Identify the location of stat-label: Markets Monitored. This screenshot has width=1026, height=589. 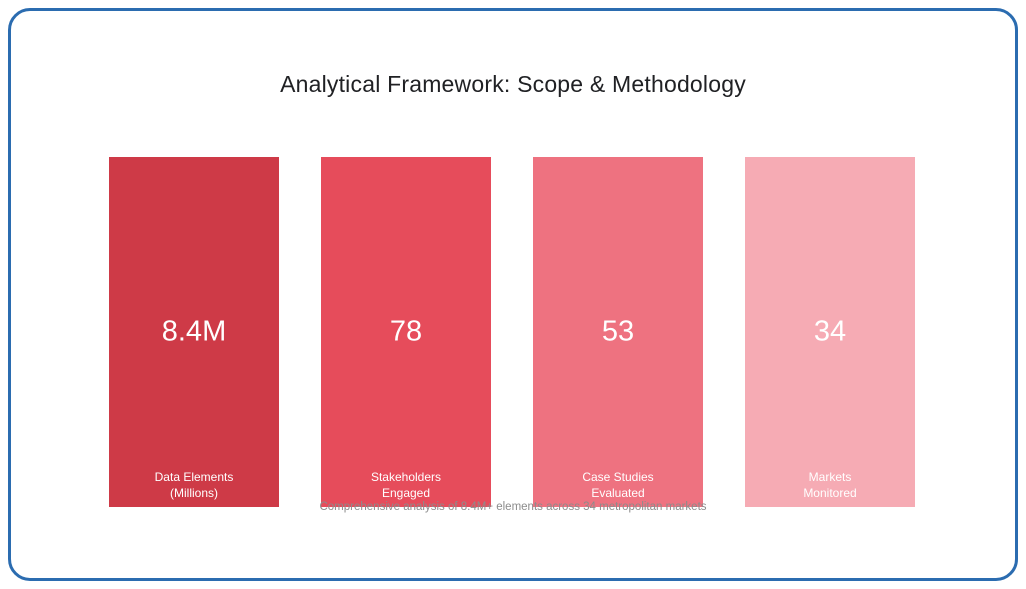
(830, 485).